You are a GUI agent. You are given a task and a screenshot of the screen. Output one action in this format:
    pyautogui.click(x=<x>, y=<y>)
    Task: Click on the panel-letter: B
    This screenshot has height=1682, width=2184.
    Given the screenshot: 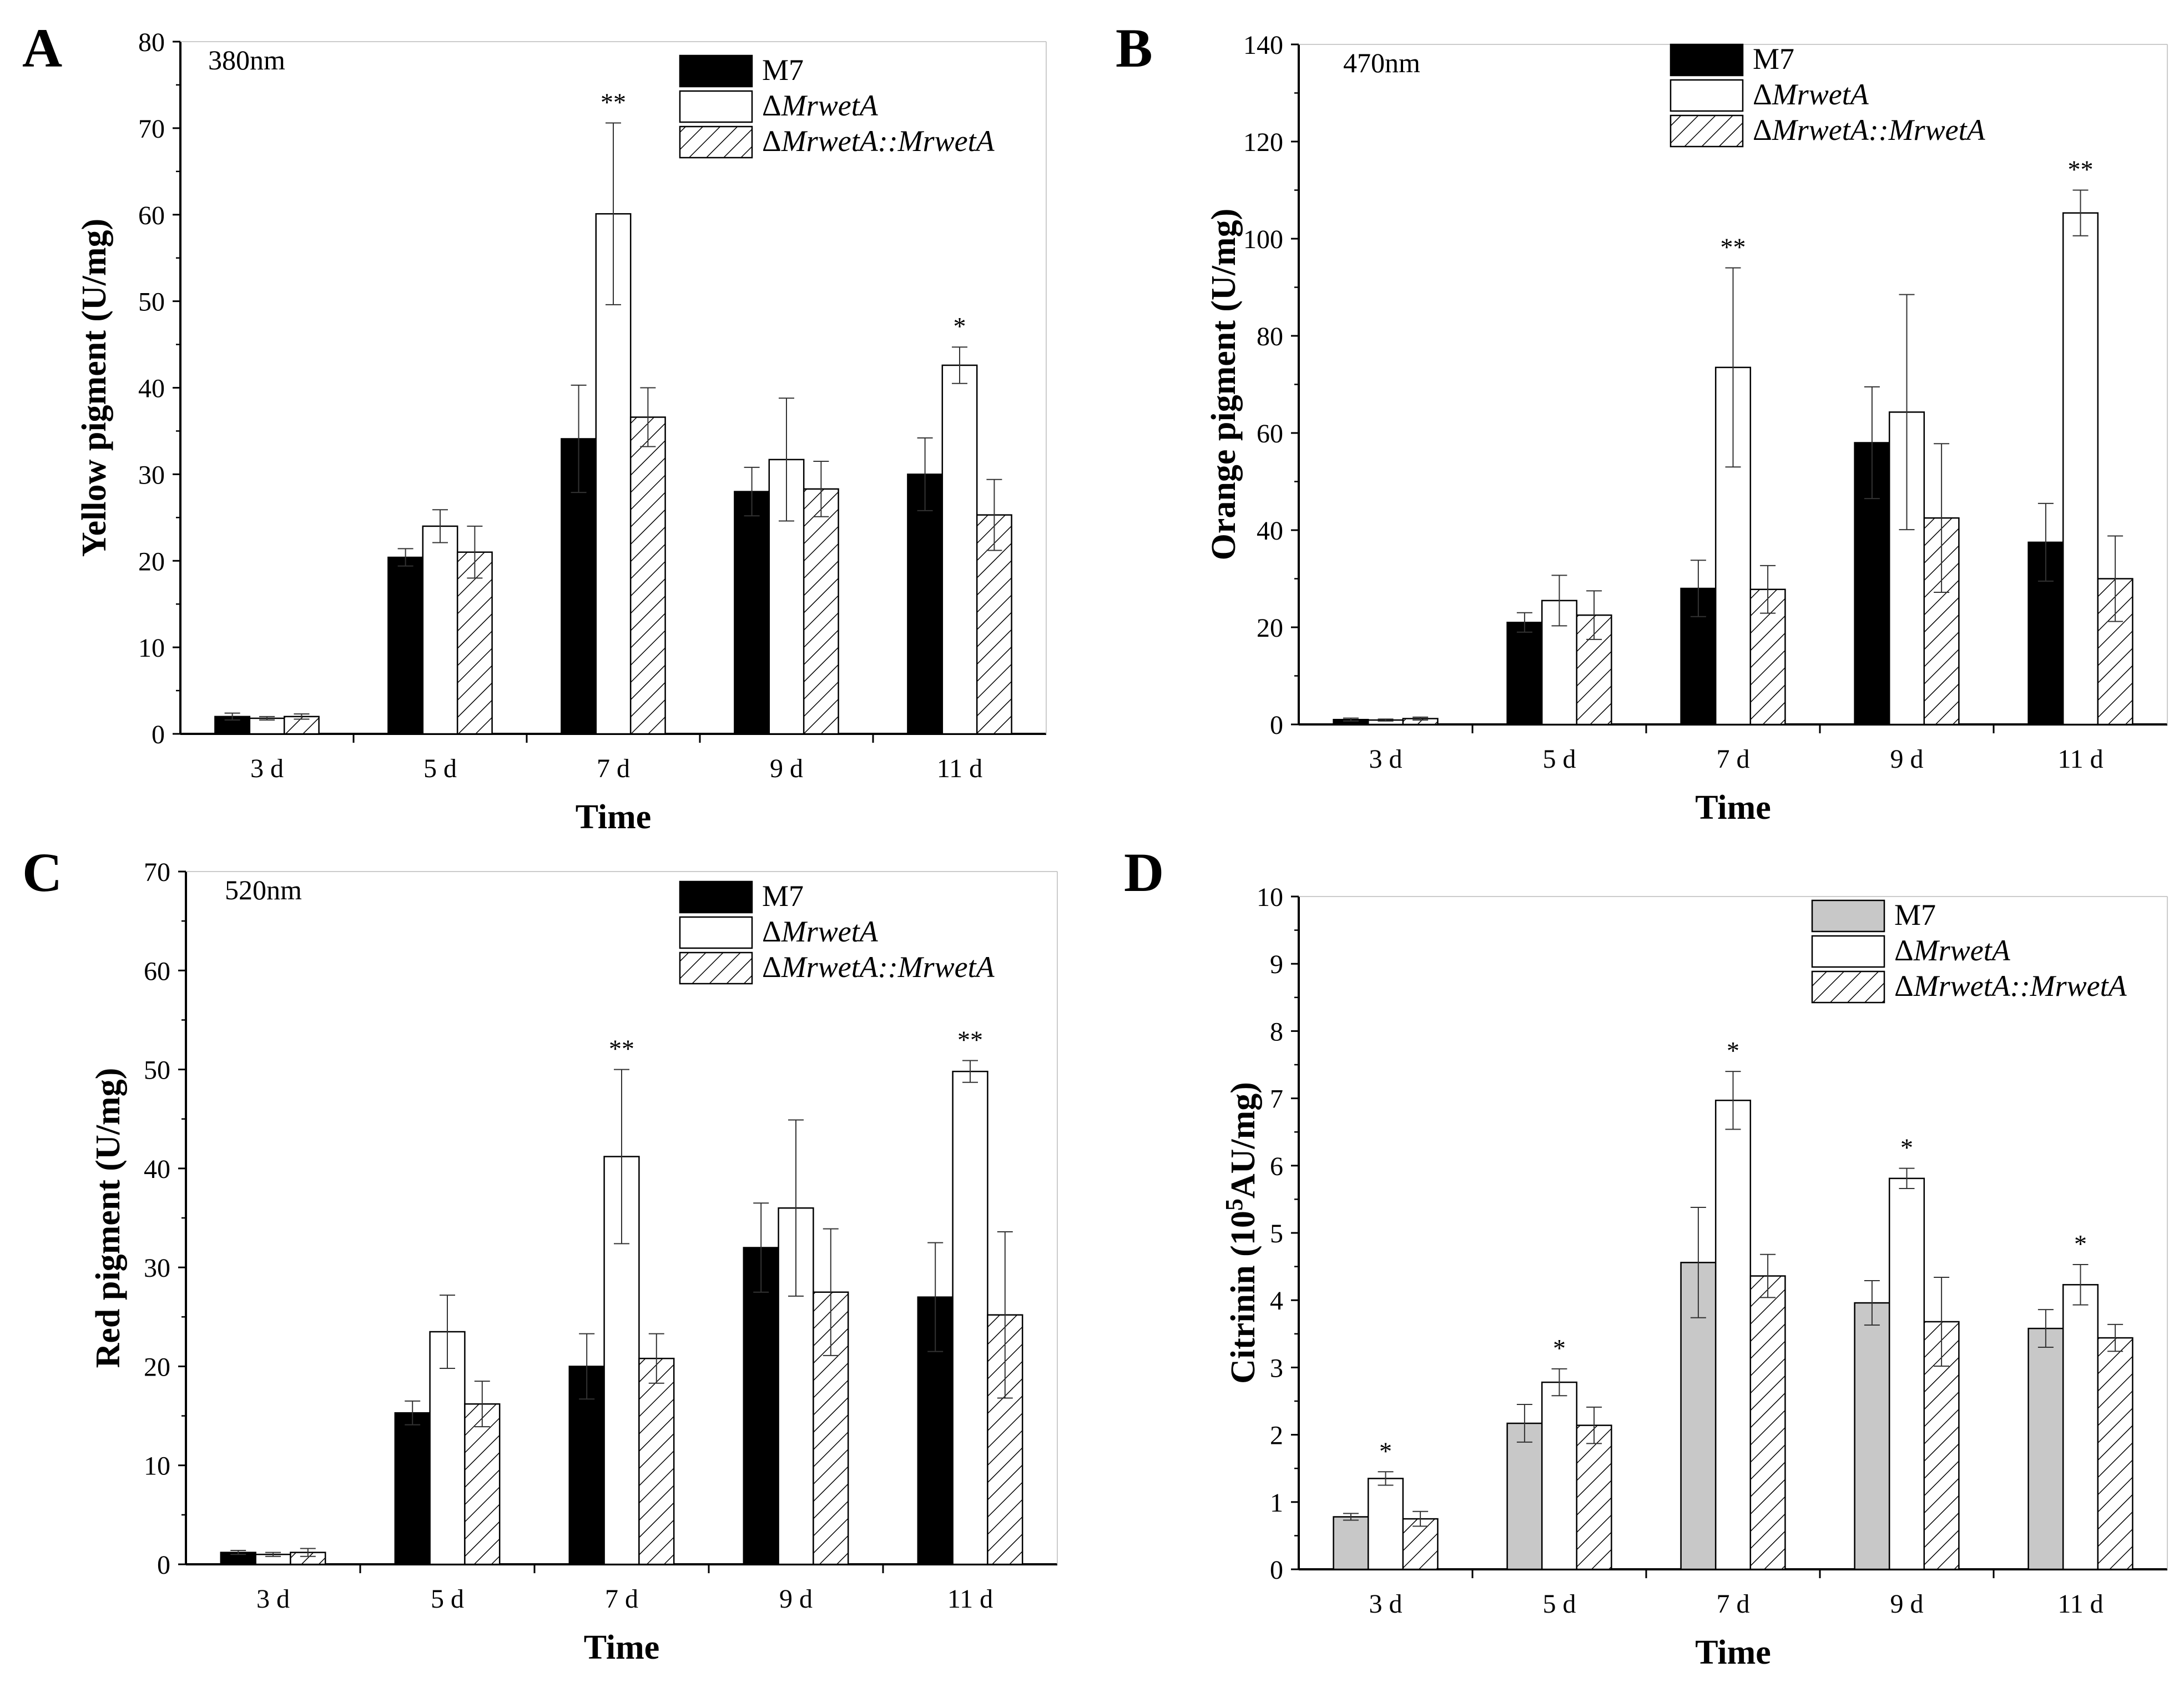 What is the action you would take?
    pyautogui.click(x=1134, y=48)
    